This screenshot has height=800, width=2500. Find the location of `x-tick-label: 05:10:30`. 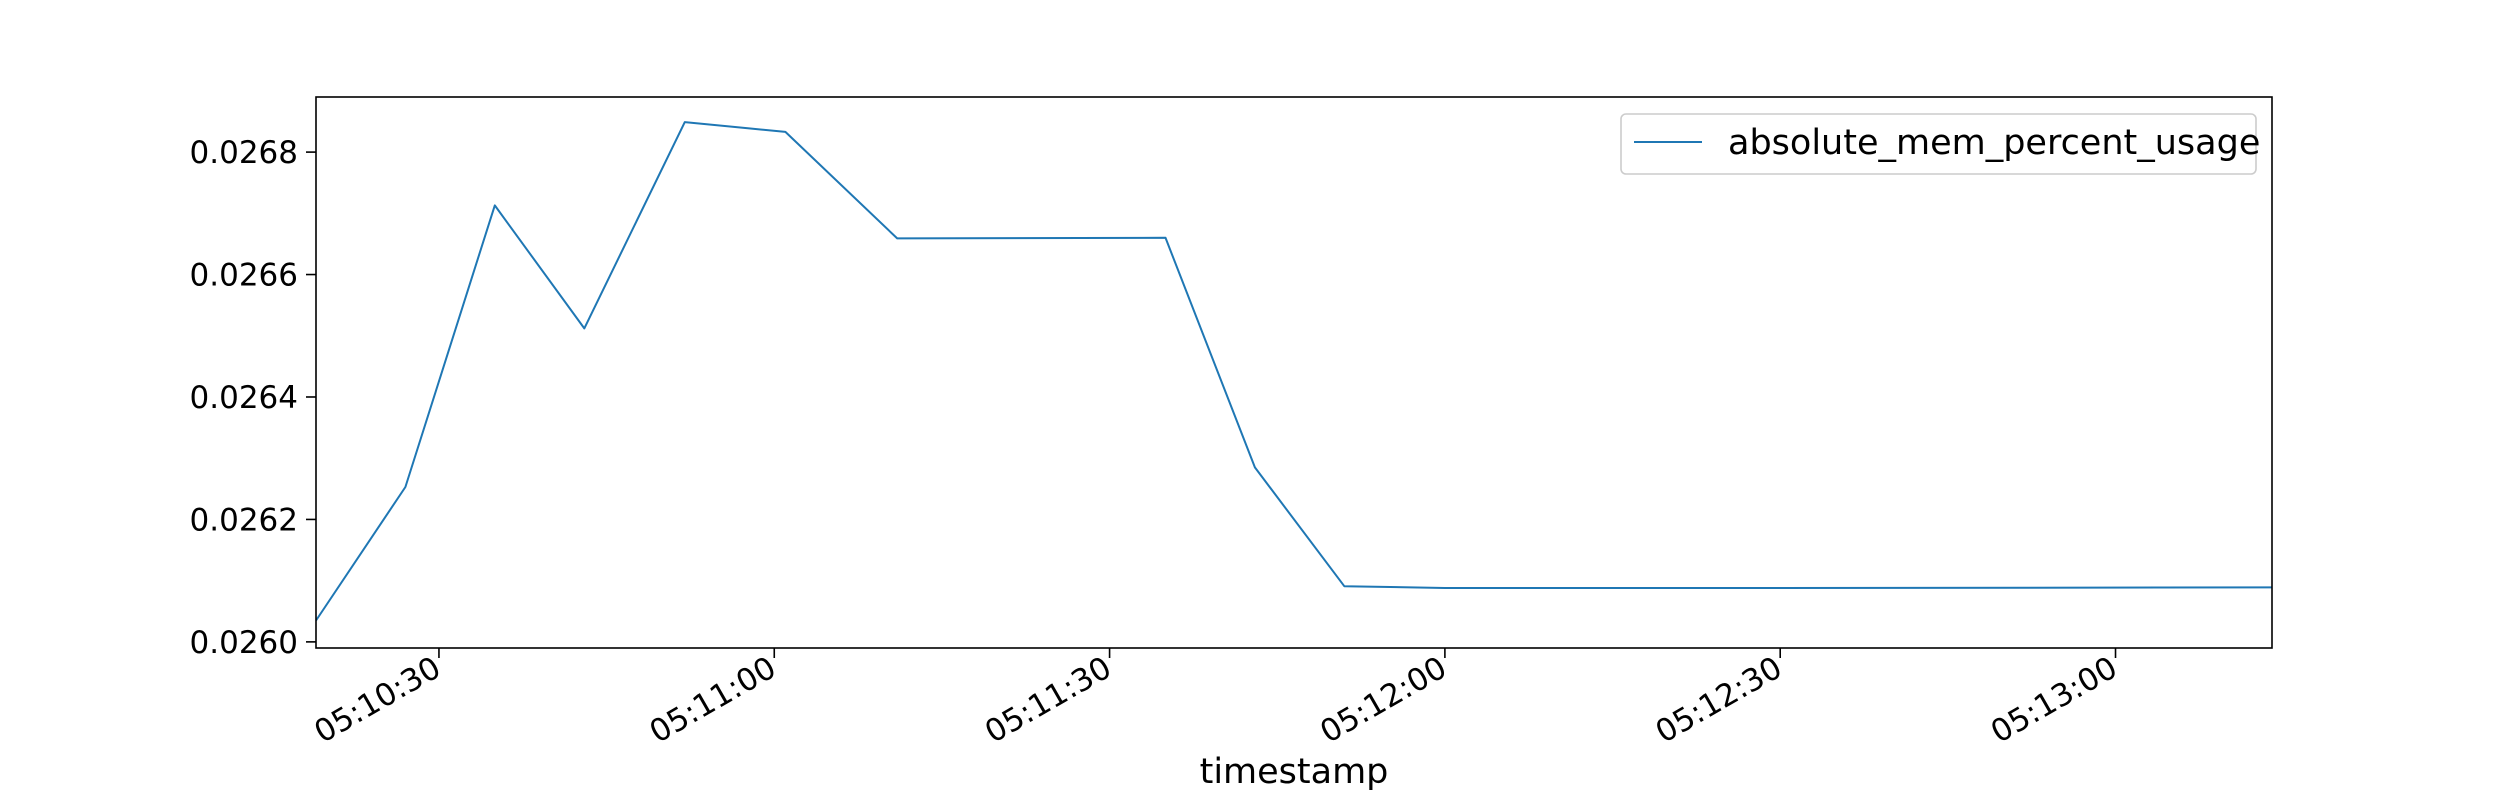

x-tick-label: 05:10:30 is located at coordinates (377, 700).